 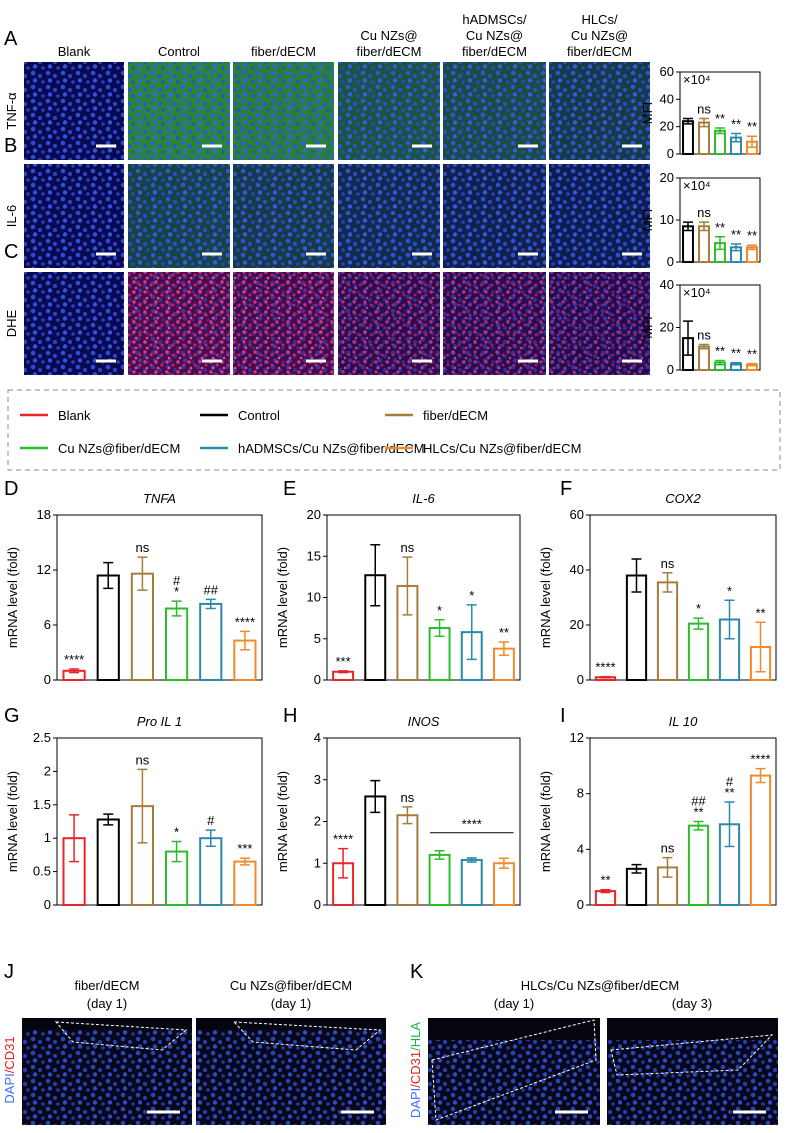 I want to click on y-tick-label: 10, so click(x=314, y=597).